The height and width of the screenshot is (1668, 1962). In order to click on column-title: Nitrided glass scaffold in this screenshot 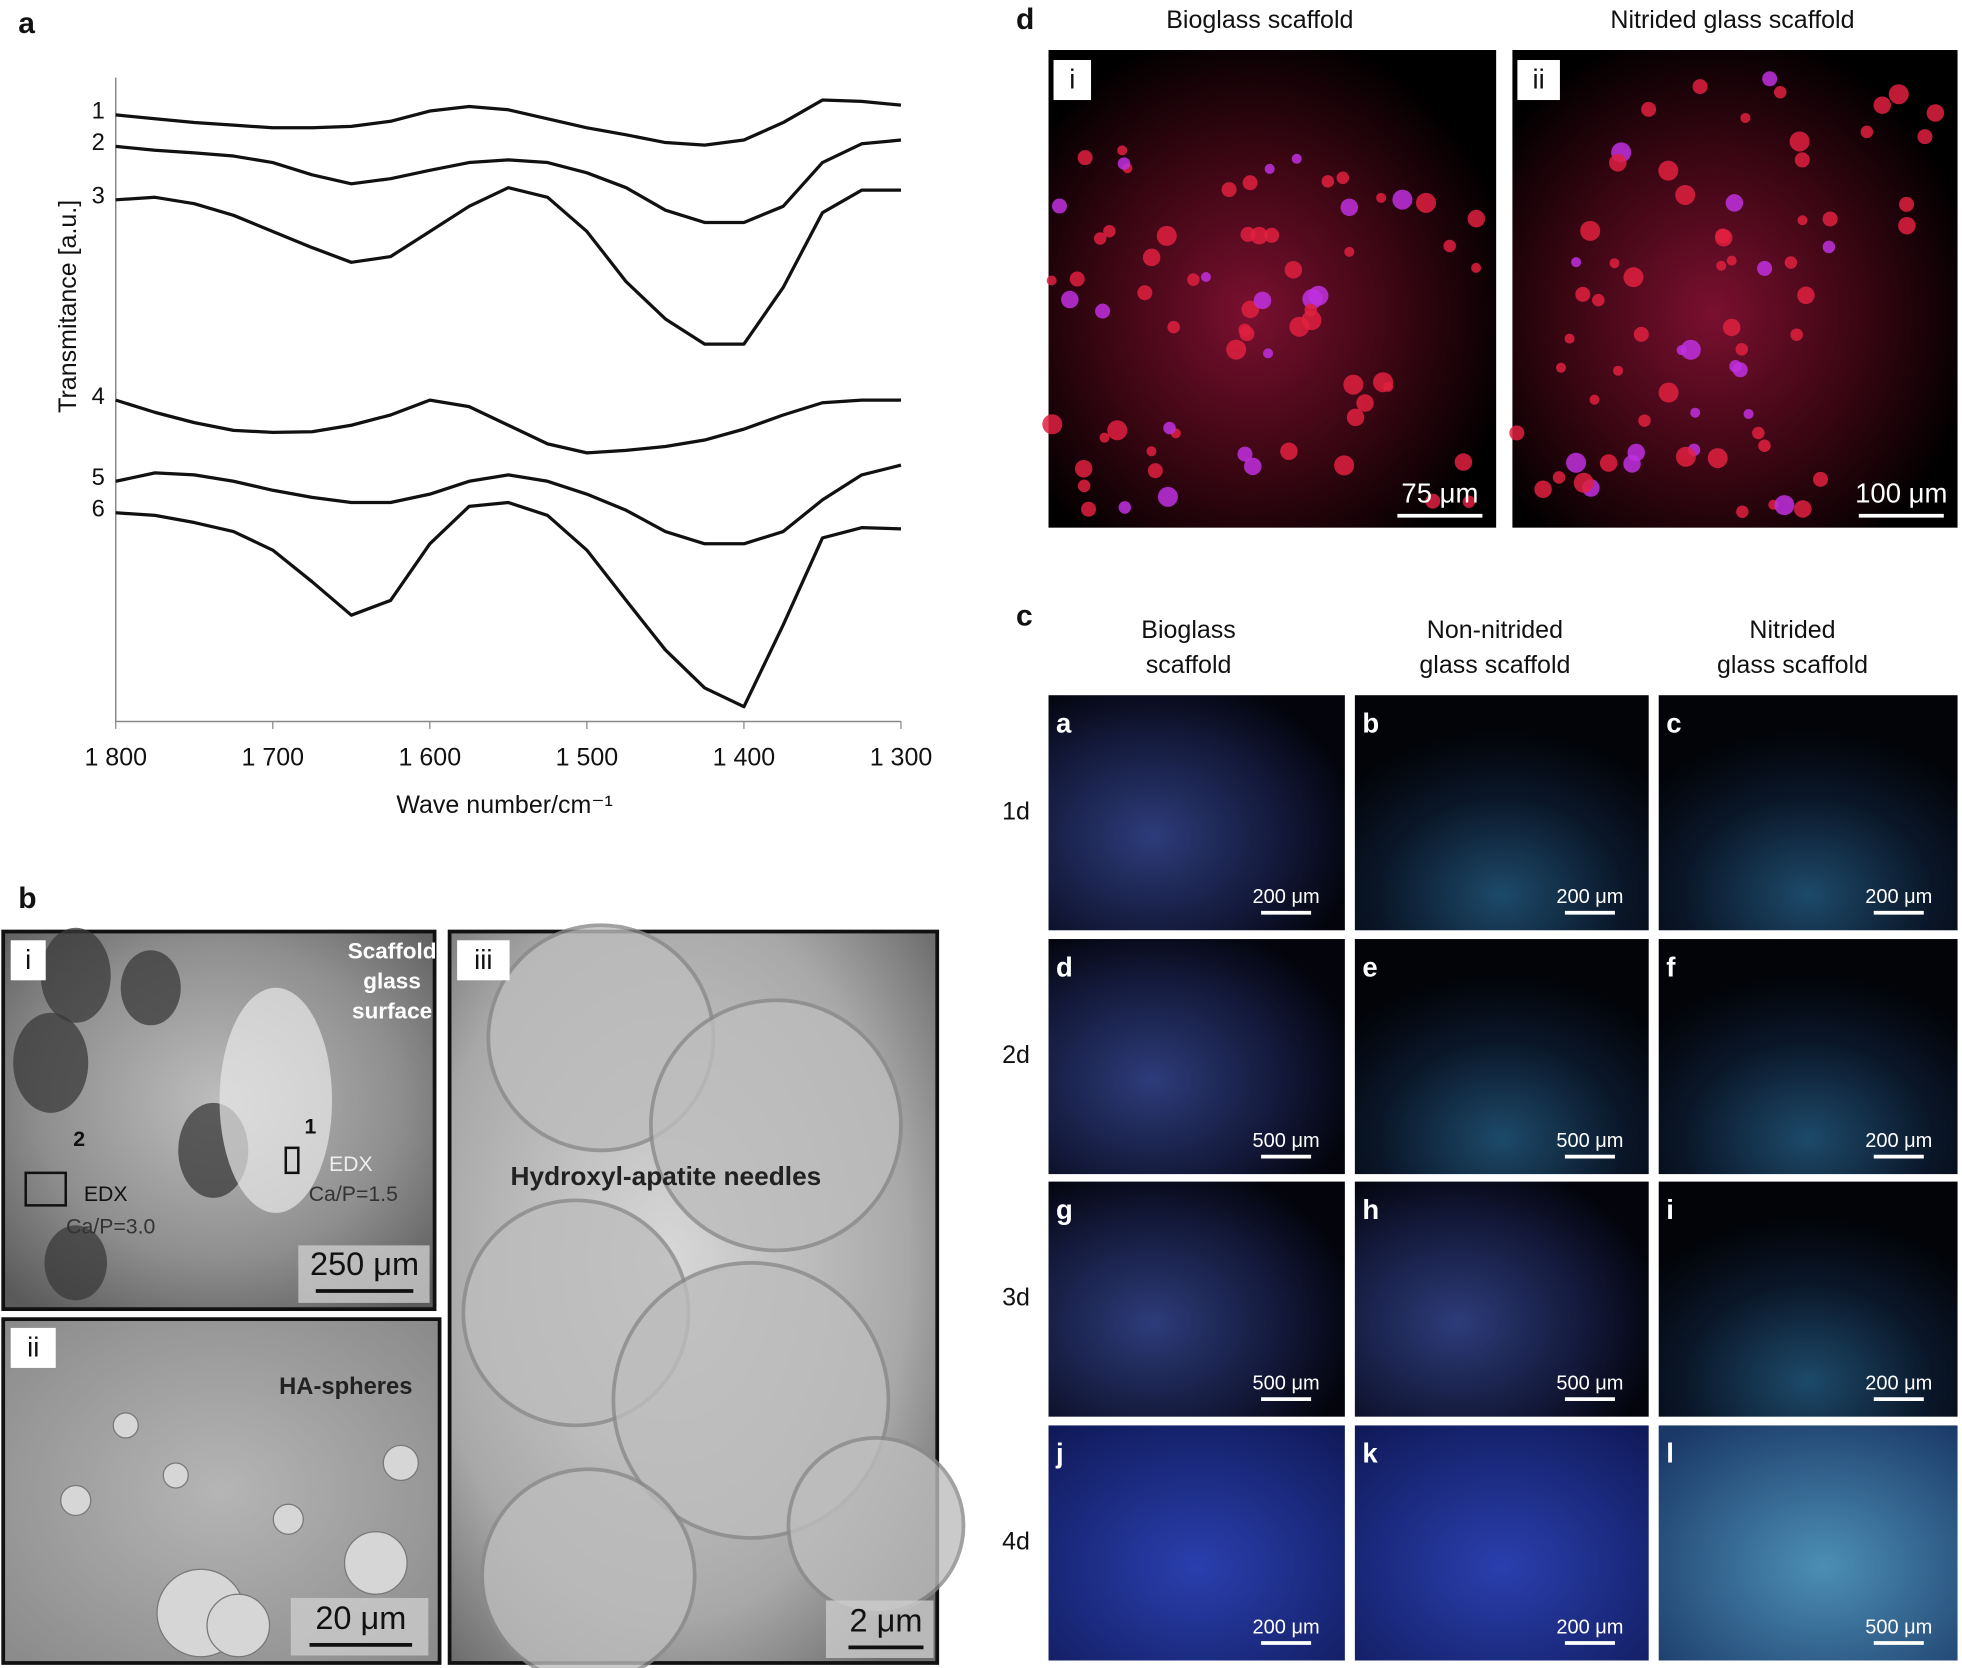, I will do `click(1732, 20)`.